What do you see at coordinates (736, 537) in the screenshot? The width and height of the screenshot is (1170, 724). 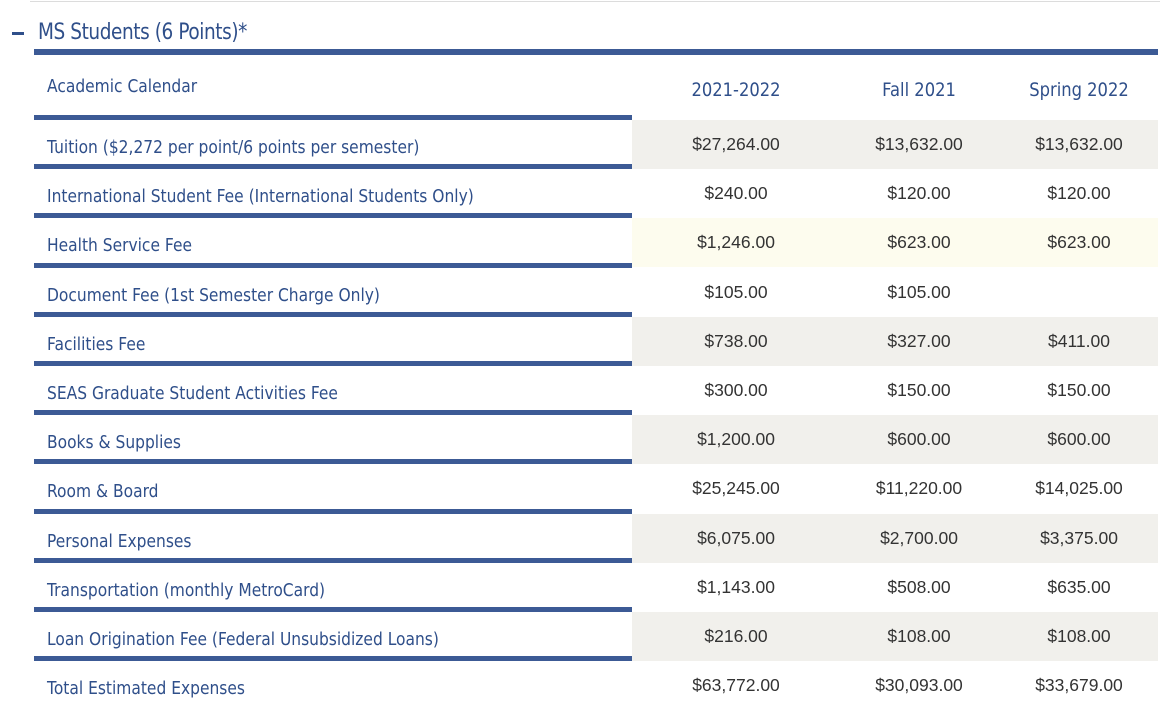 I see `row-value-year: $6,075.00` at bounding box center [736, 537].